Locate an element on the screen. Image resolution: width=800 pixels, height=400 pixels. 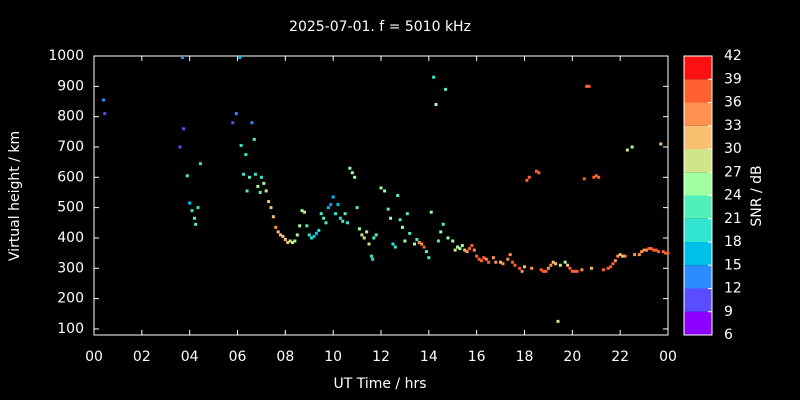
colorbar-tick-label: 6 is located at coordinates (728, 335).